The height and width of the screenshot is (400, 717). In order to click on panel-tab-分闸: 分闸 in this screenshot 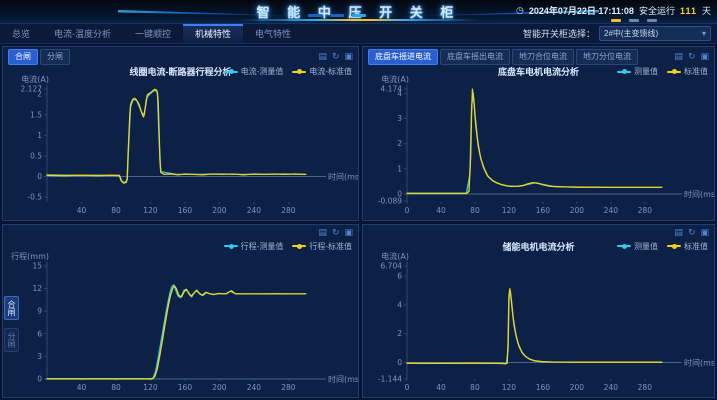, I will do `click(55, 56)`.